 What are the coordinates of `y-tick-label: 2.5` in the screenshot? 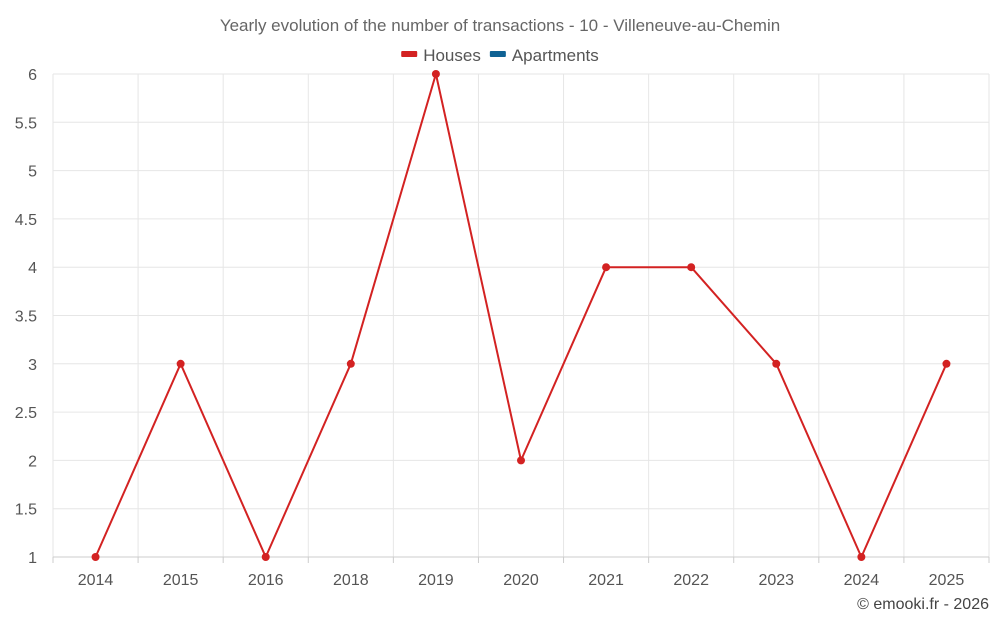 It's located at (26, 413).